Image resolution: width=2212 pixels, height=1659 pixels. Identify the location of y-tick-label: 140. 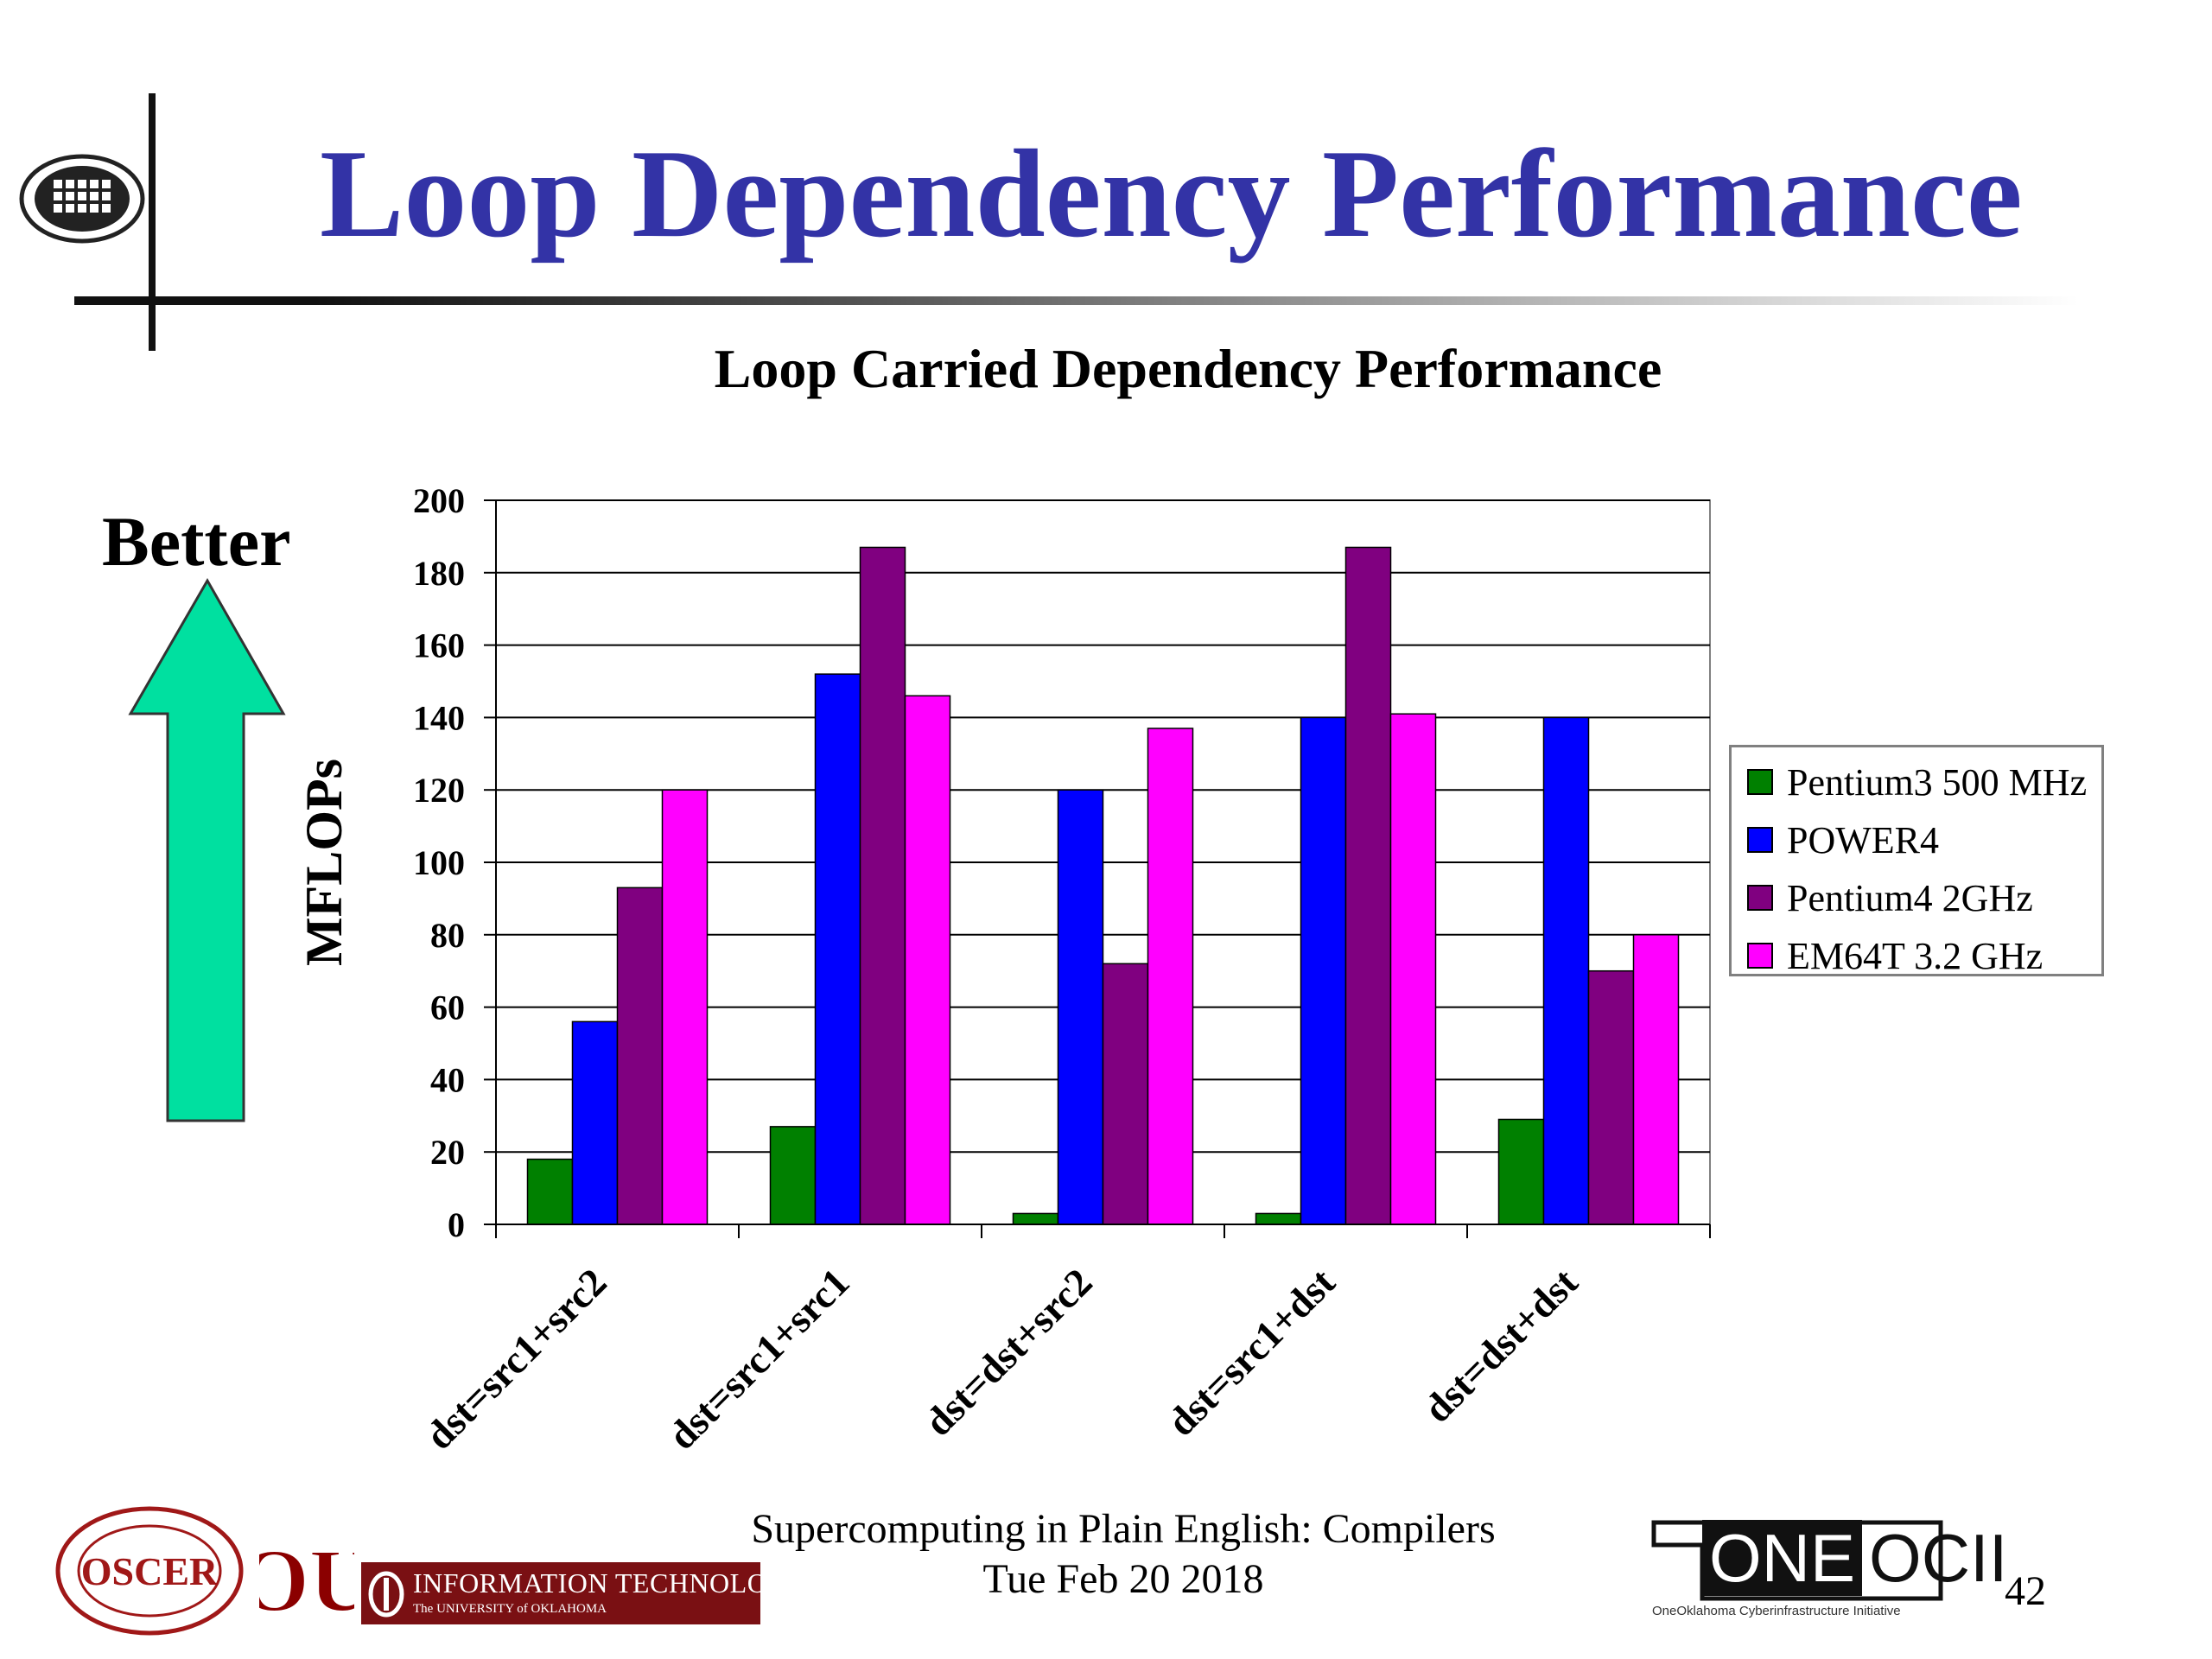
(439, 717).